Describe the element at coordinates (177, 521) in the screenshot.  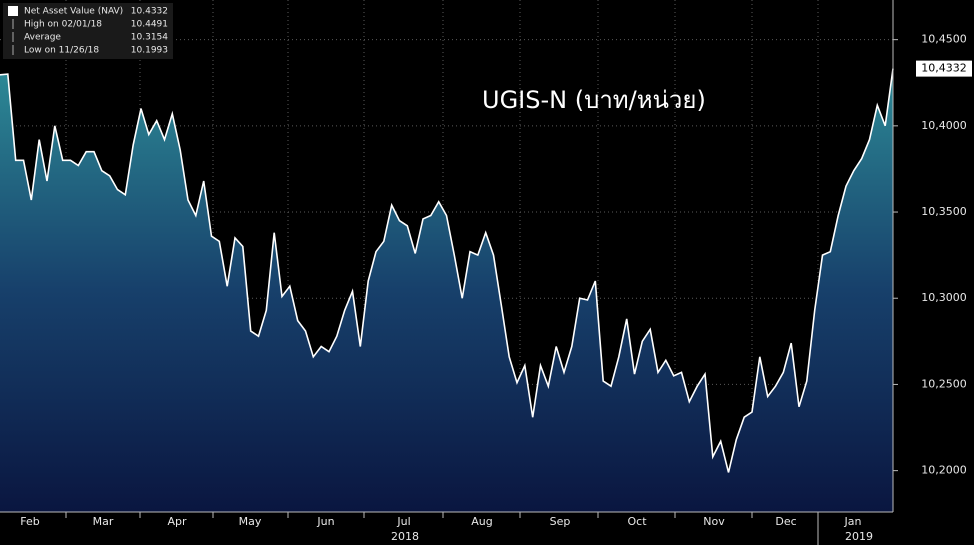
I see `x-tick-label: Apr` at that location.